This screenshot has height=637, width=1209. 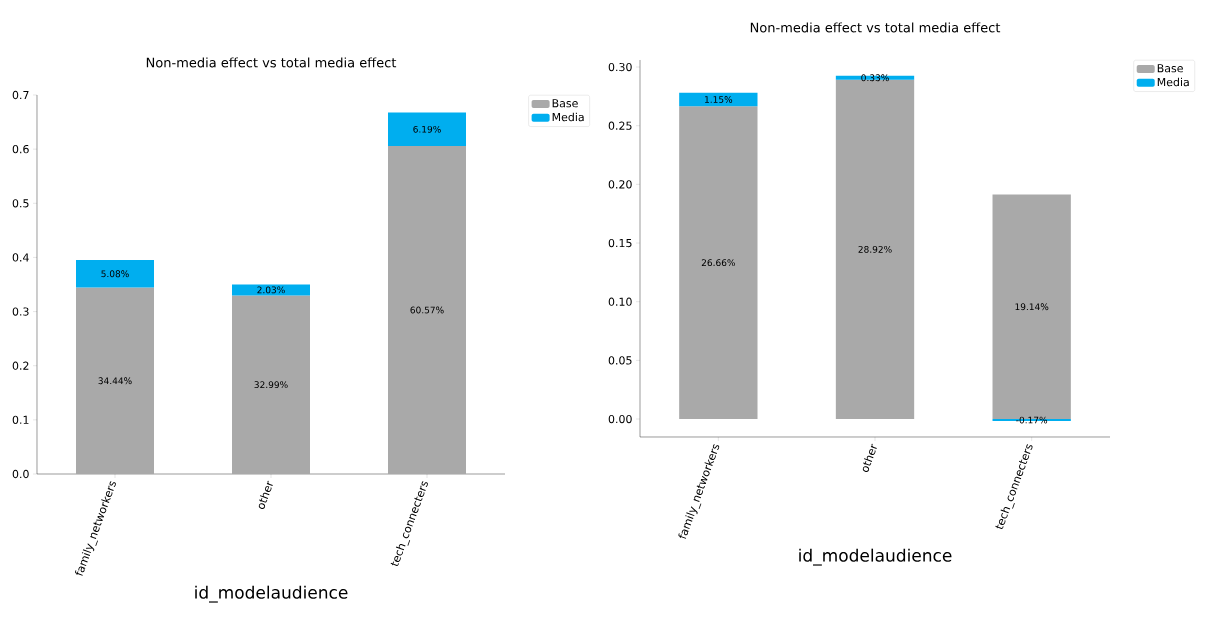 I want to click on data-label: 1.15%, so click(x=719, y=99).